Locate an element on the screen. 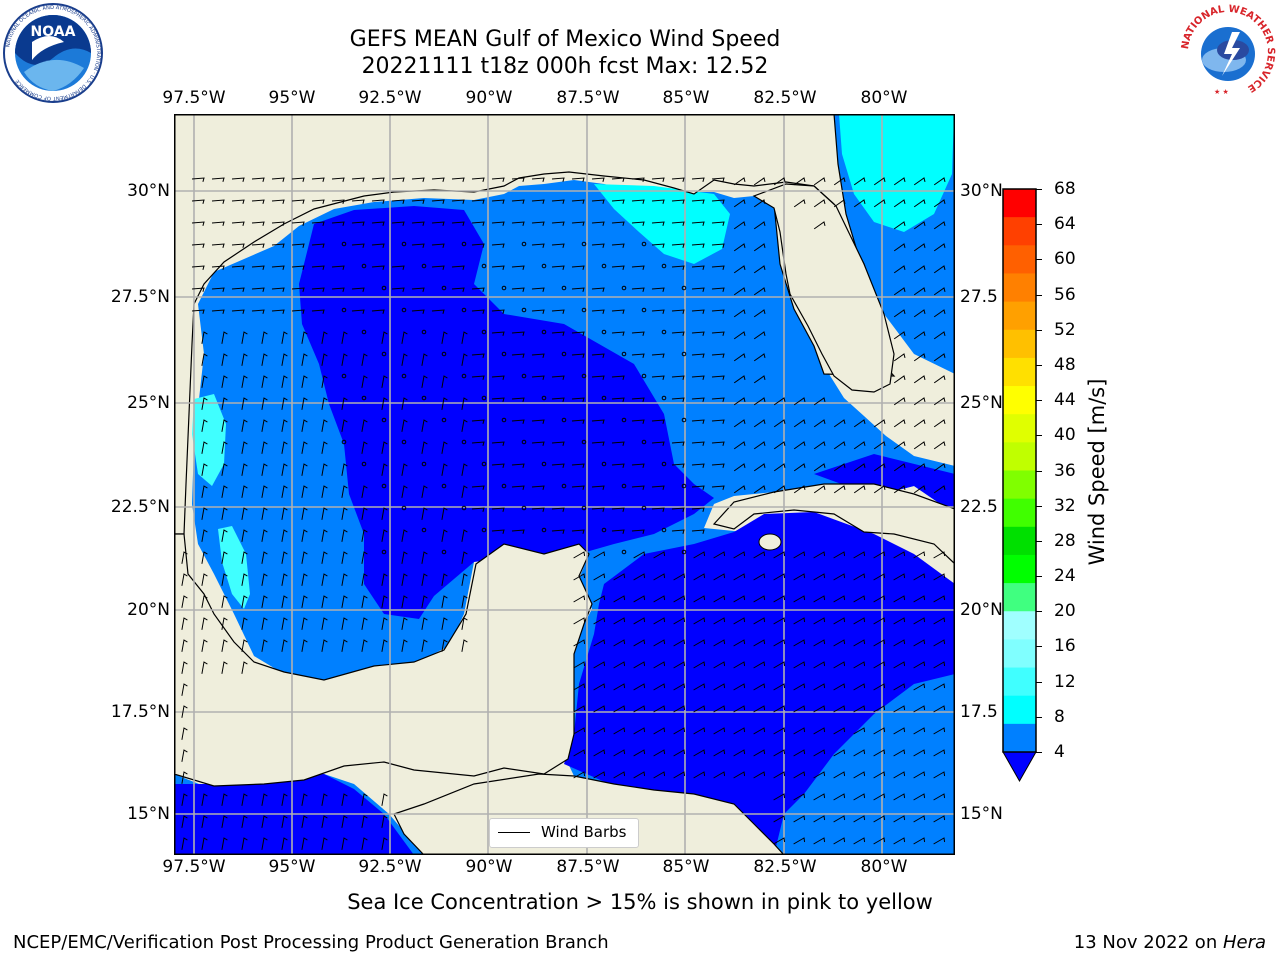 The image size is (1280, 960). lon-label-bottom: 90°W is located at coordinates (489, 867).